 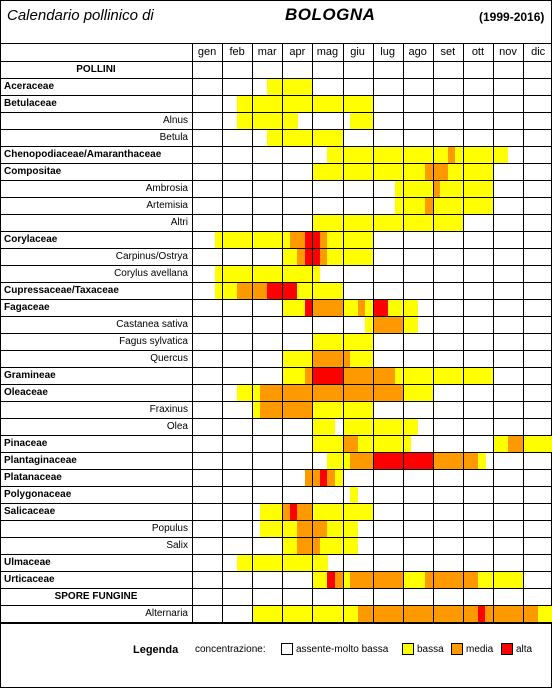 What do you see at coordinates (30, 103) in the screenshot?
I see `row-label: Betulaceae` at bounding box center [30, 103].